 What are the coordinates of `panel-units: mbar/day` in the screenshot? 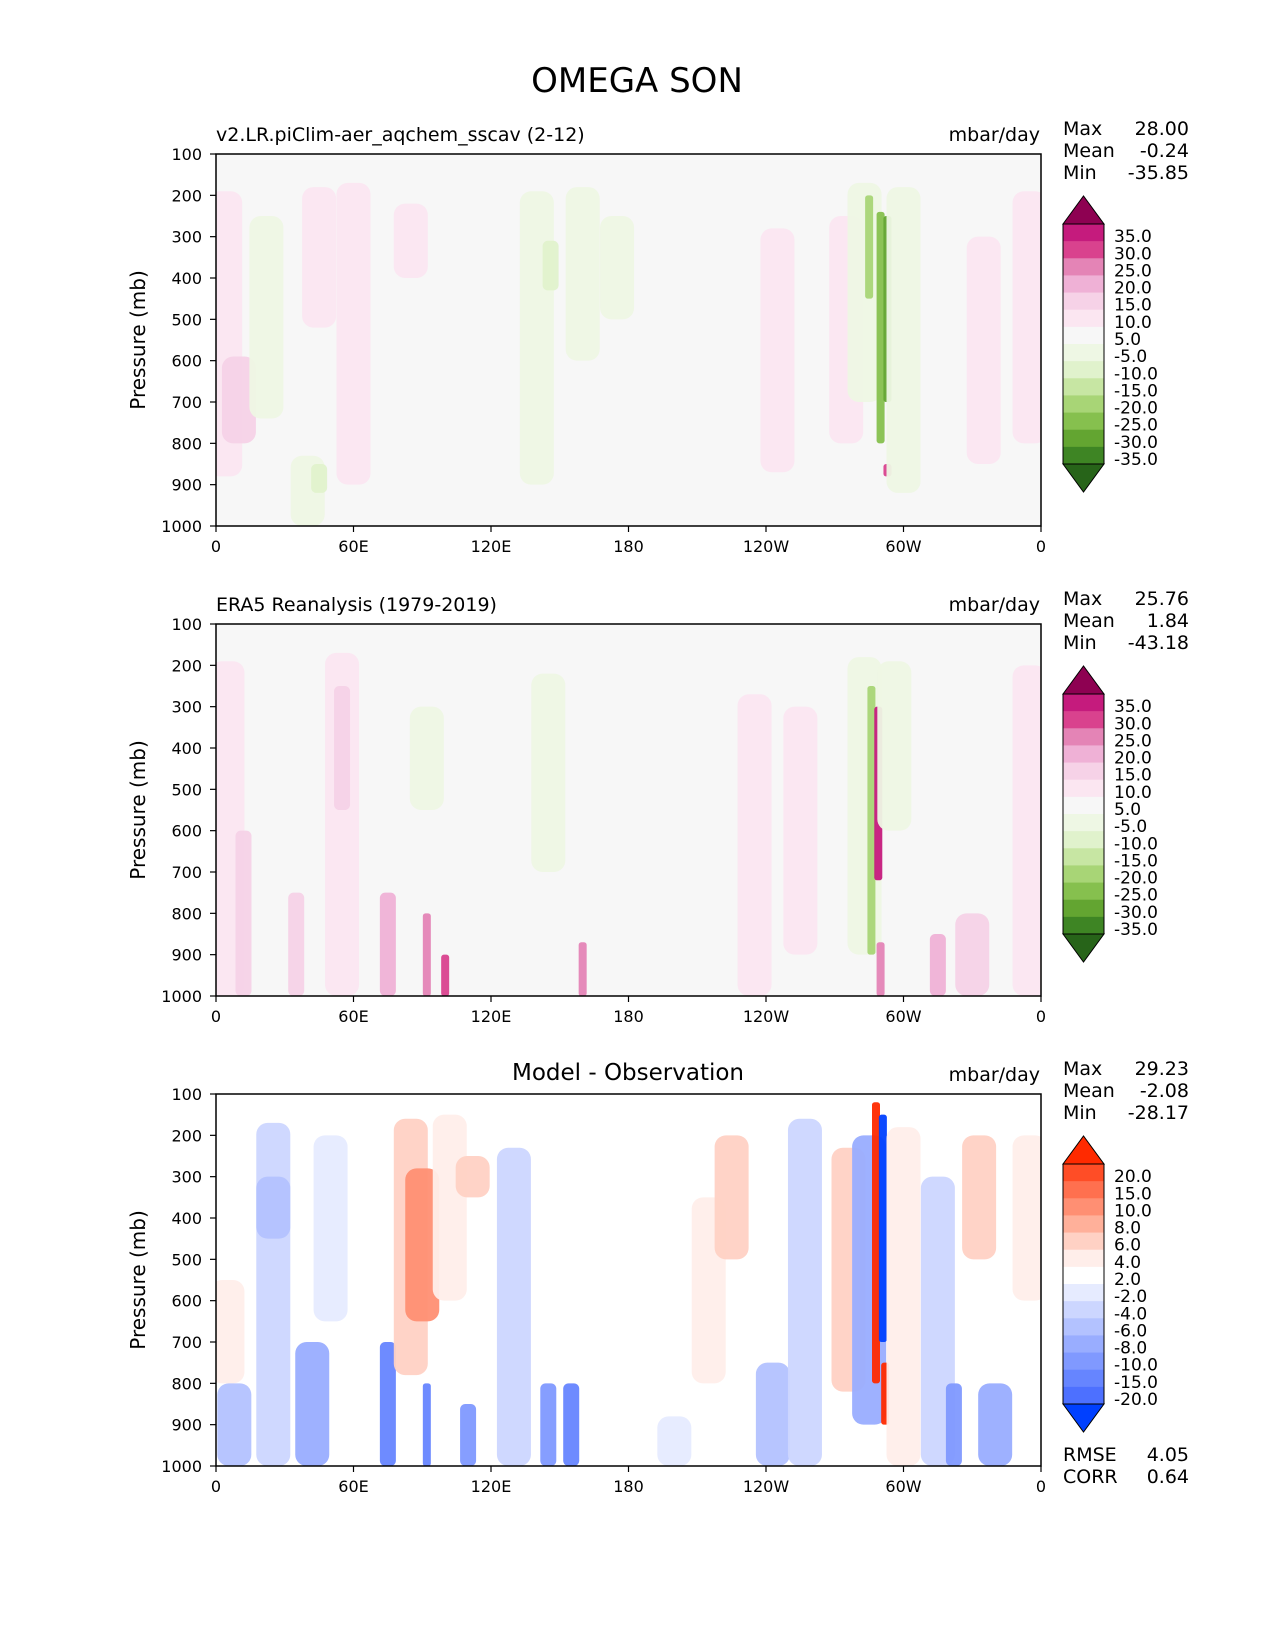 It's located at (994, 135).